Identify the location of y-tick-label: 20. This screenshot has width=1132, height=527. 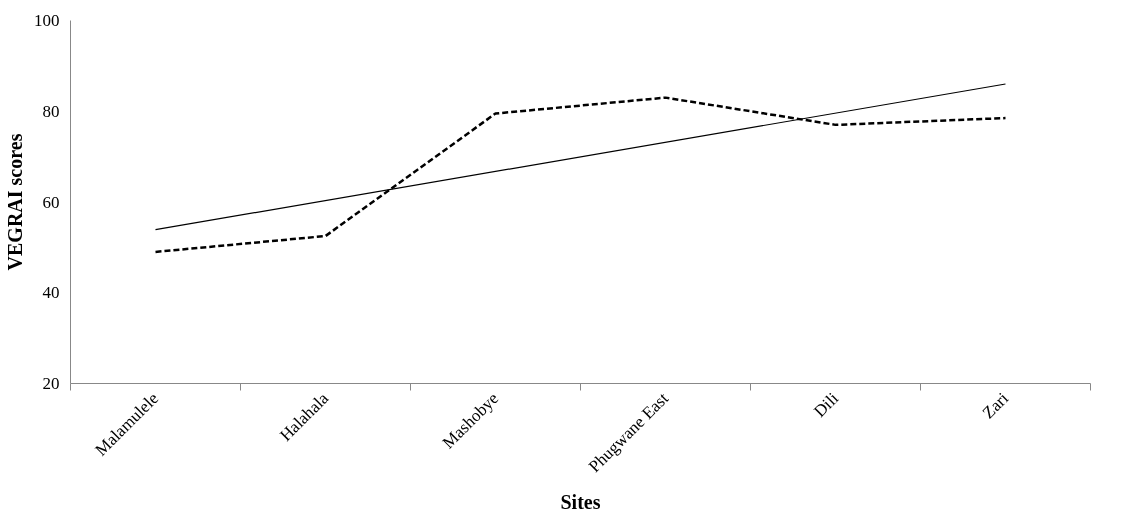
(51, 383).